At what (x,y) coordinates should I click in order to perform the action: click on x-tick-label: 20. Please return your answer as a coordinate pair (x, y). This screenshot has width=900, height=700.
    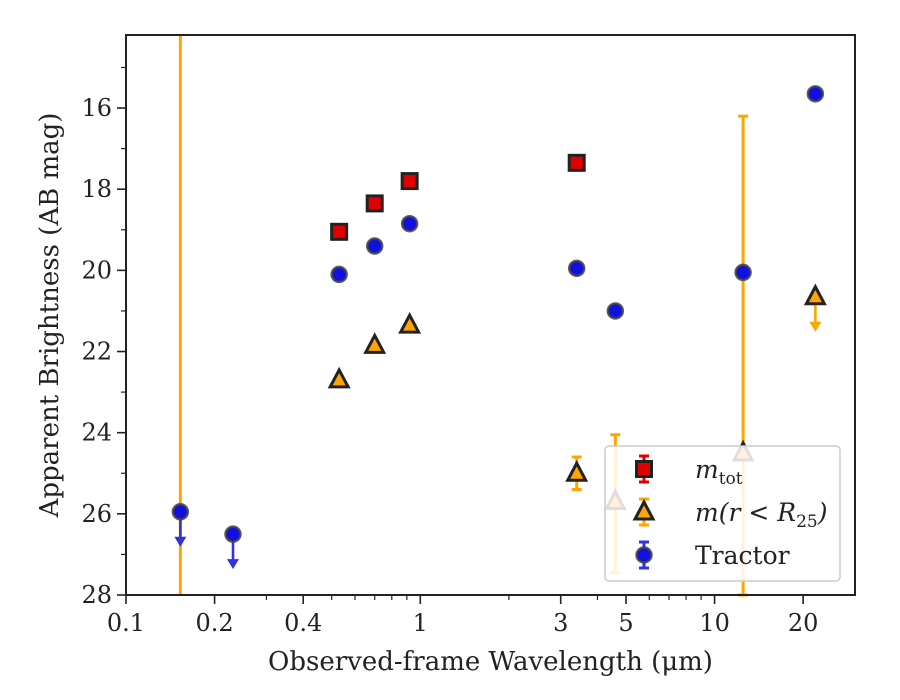
    Looking at the image, I should click on (803, 623).